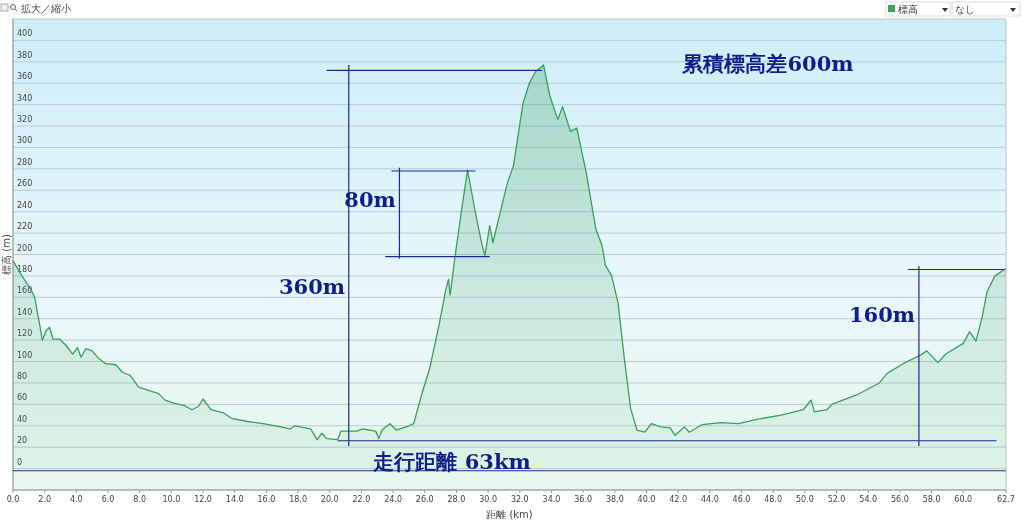 This screenshot has width=1024, height=520. I want to click on x-tick-label: 30.0, so click(488, 499).